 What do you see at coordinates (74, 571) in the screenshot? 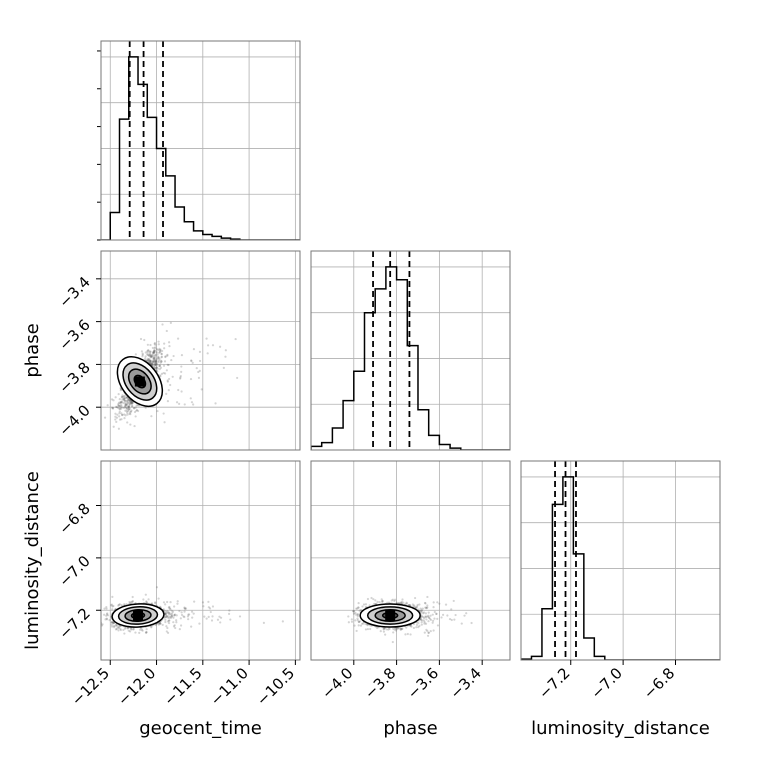
I see `y-tick-label: −7.0` at bounding box center [74, 571].